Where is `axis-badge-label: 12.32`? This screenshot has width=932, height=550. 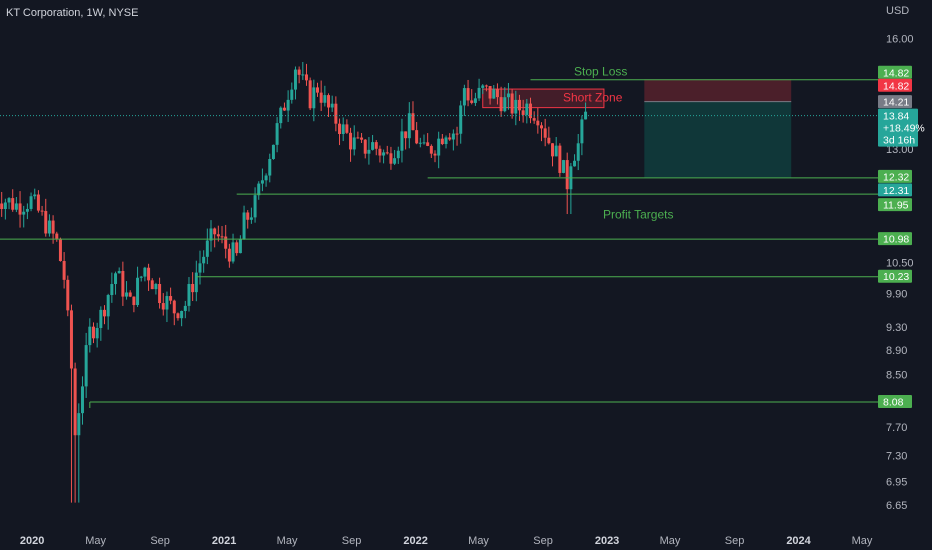
axis-badge-label: 12.32 is located at coordinates (896, 177).